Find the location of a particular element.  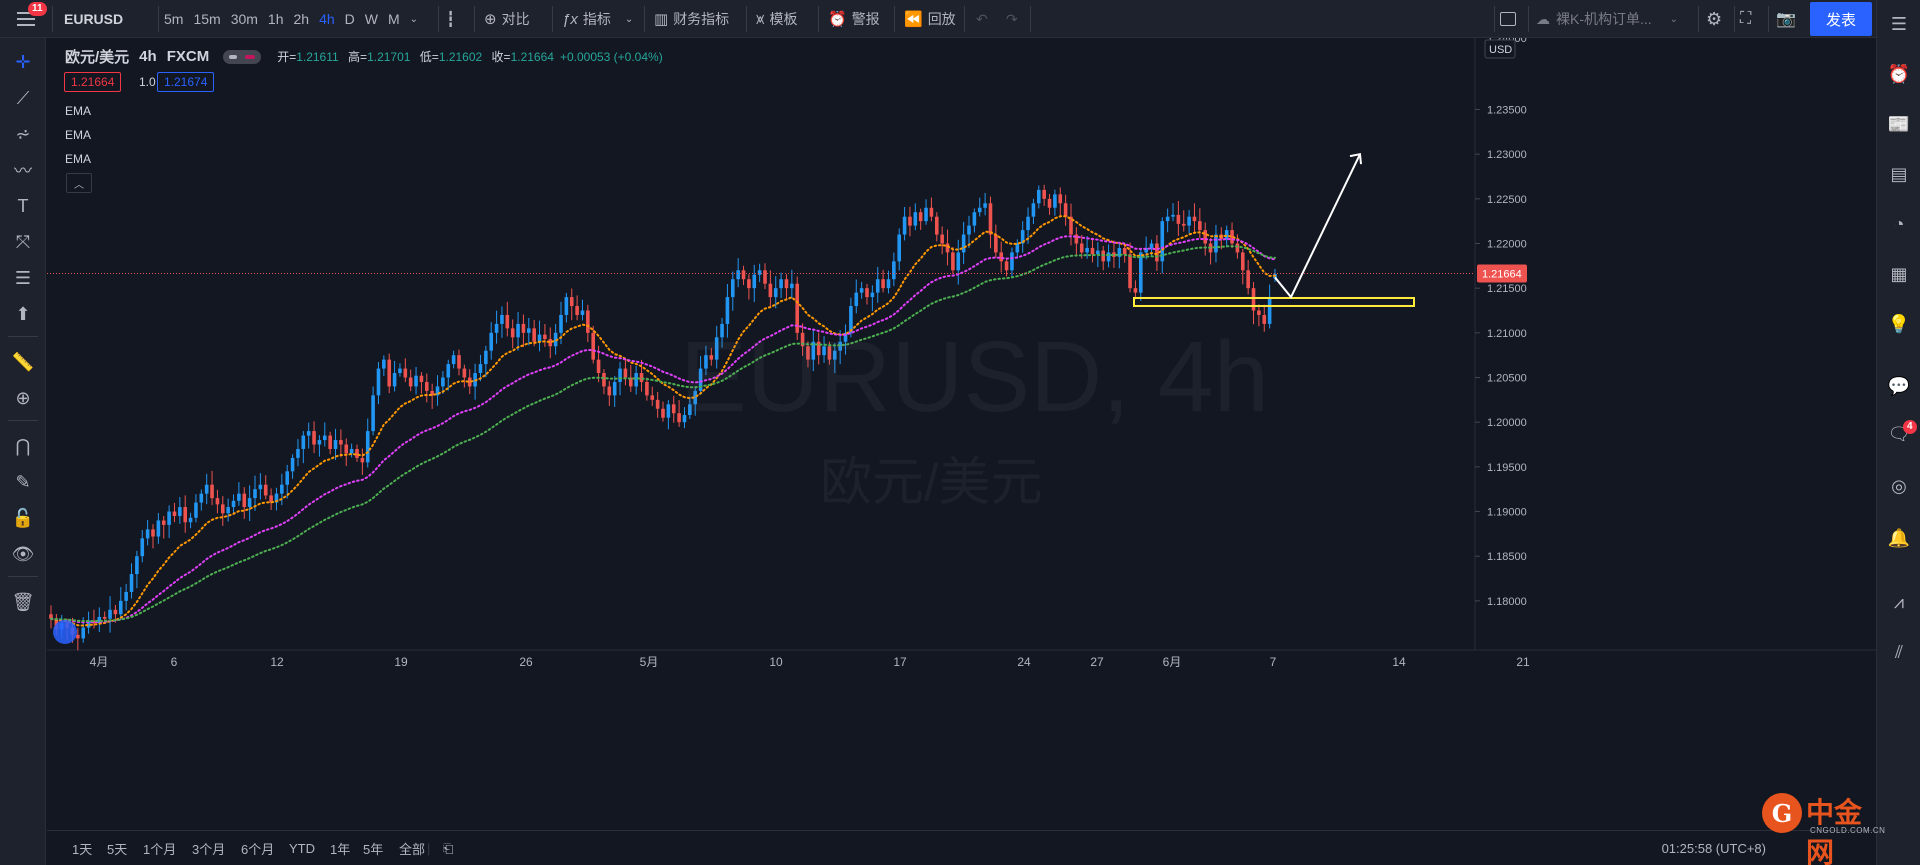

drawing-toolbar: ✛ ⟋ ⩫ 〰 T ⤧ ☰ ⬆ 📏 ⊕ ⋂ ✎ 🔓 👁 🗑 is located at coordinates (23, 451).